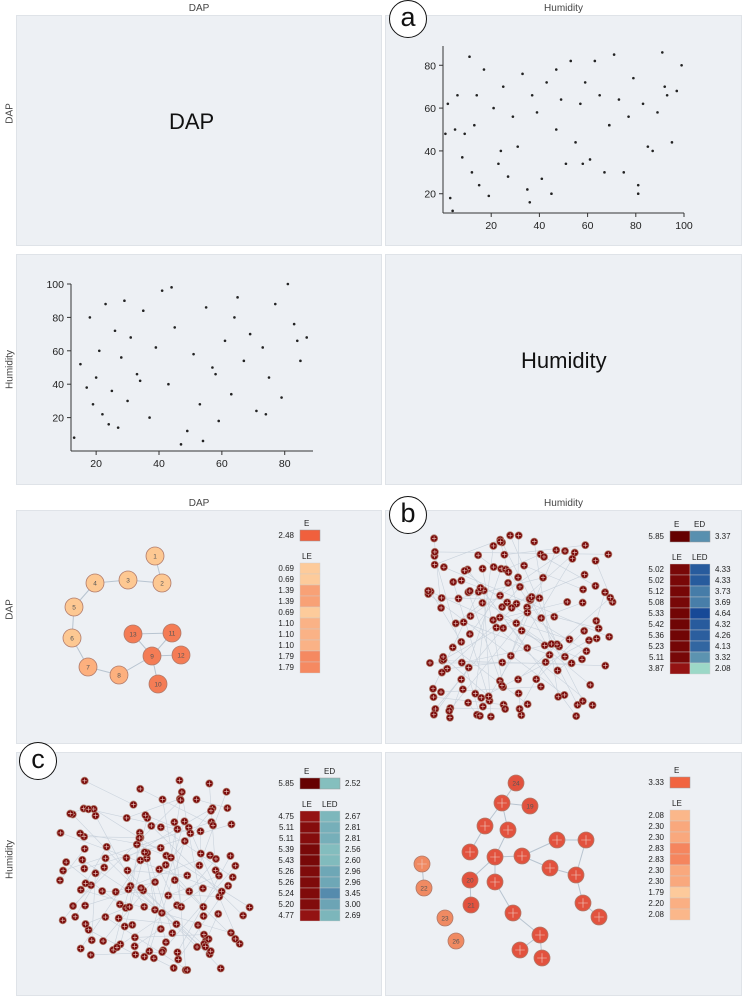  I want to click on legend-c-le-value: 4.75, so click(286, 816).